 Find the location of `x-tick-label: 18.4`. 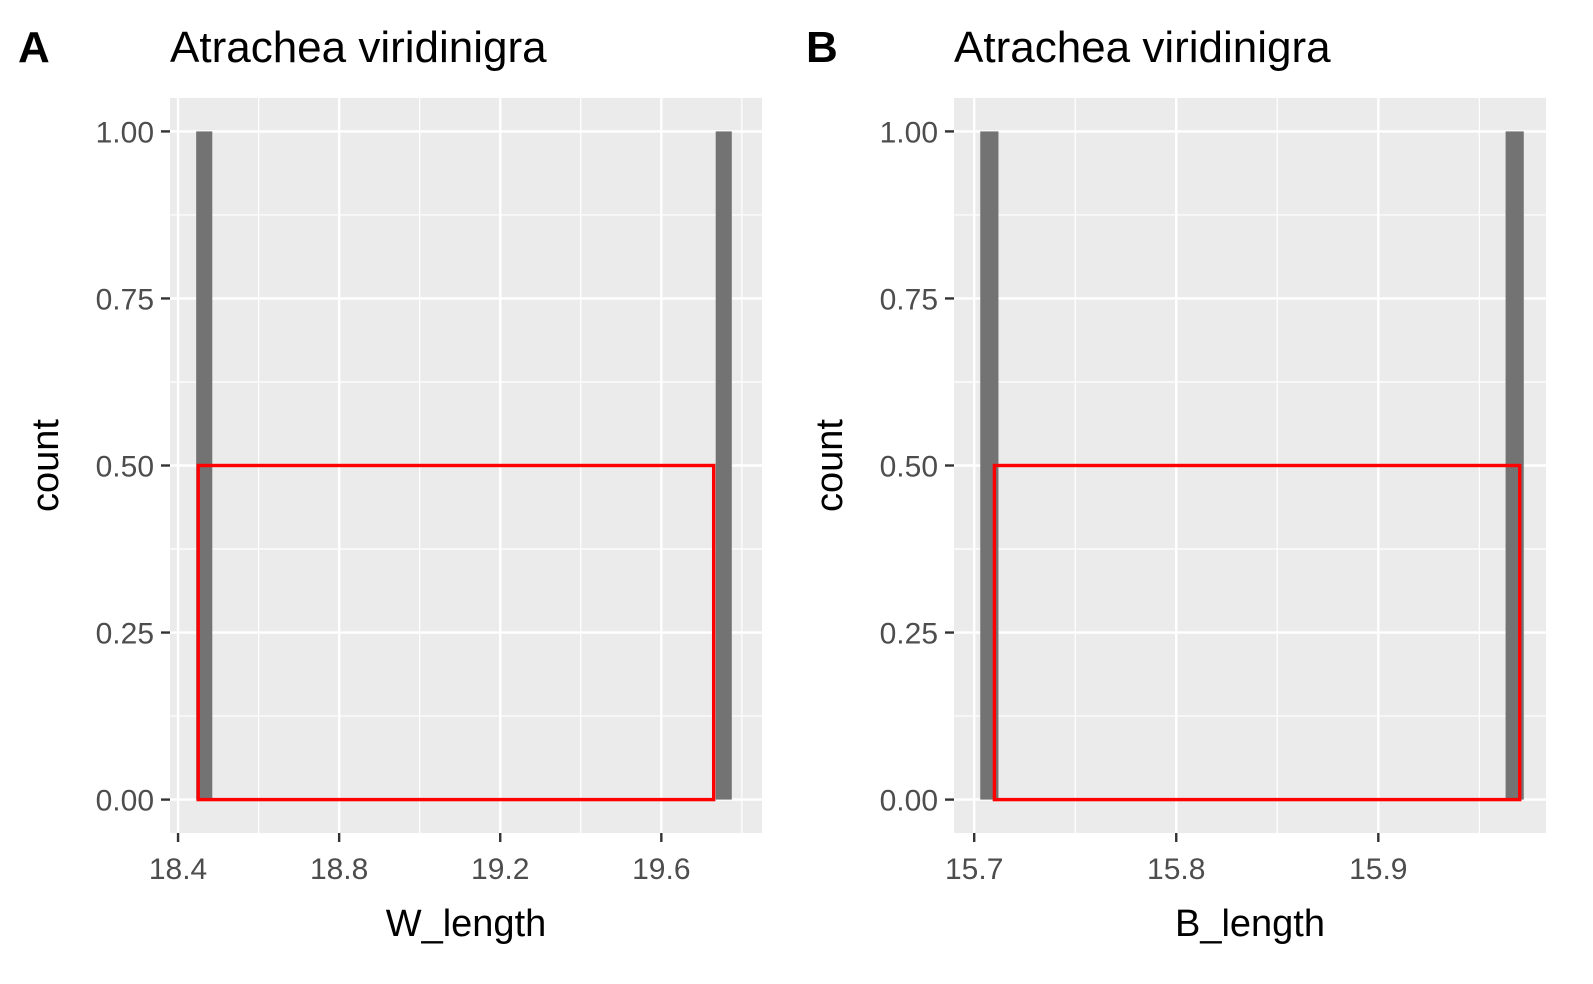

x-tick-label: 18.4 is located at coordinates (178, 869).